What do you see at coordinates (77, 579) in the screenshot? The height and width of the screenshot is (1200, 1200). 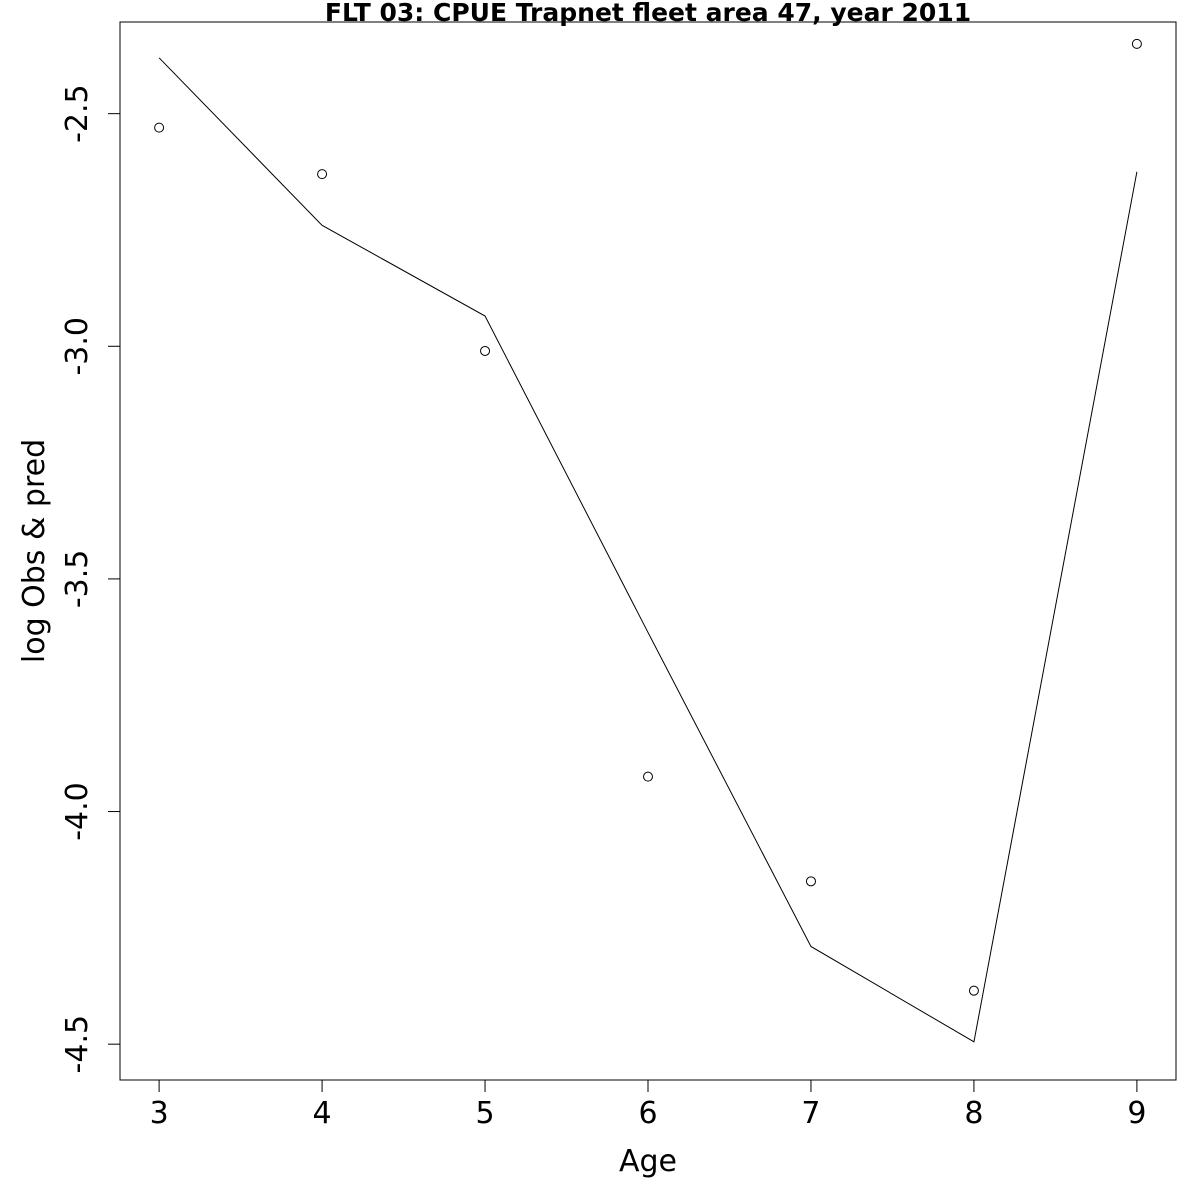 I see `y-tick-label: -3.5` at bounding box center [77, 579].